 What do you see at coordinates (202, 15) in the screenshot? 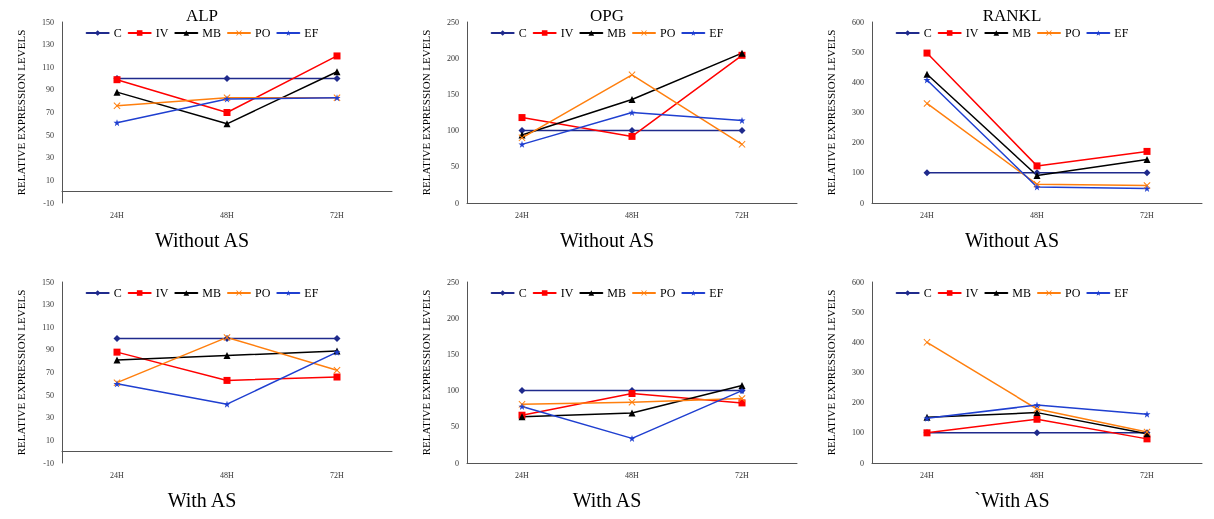
I see `chart-title: ALP` at bounding box center [202, 15].